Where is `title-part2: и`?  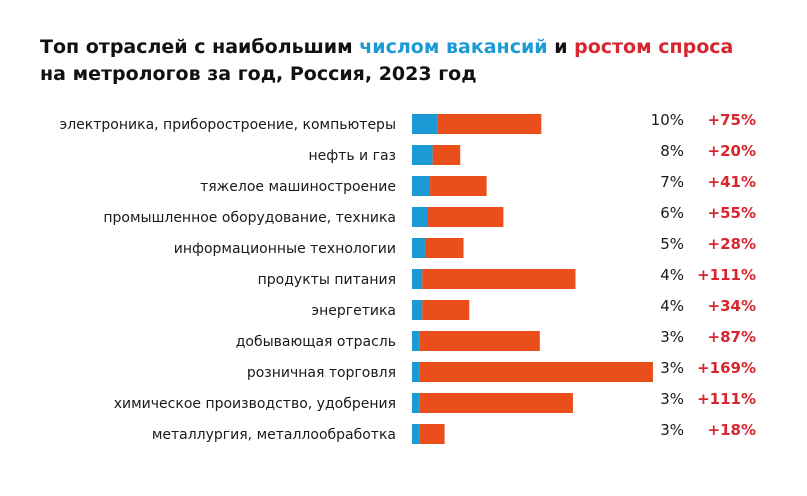
title-part2: и is located at coordinates (561, 47).